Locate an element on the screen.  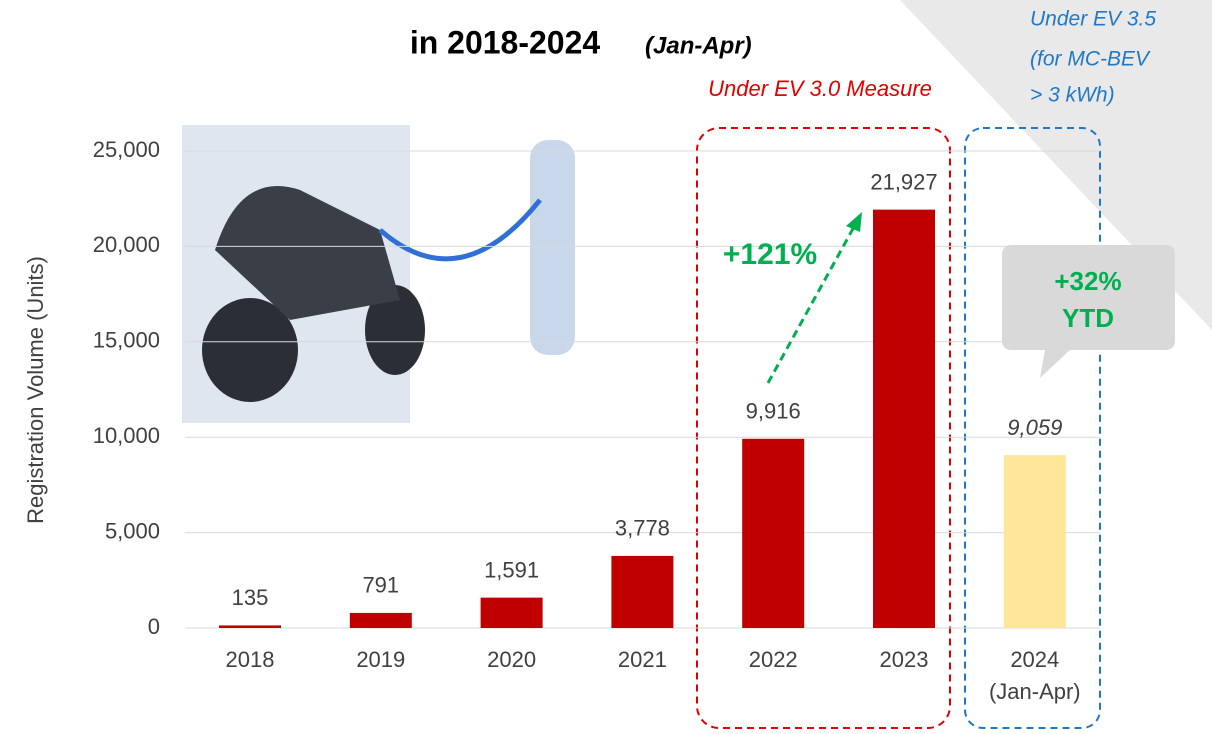
ev35-annotation: (for MC-BEV is located at coordinates (1090, 59).